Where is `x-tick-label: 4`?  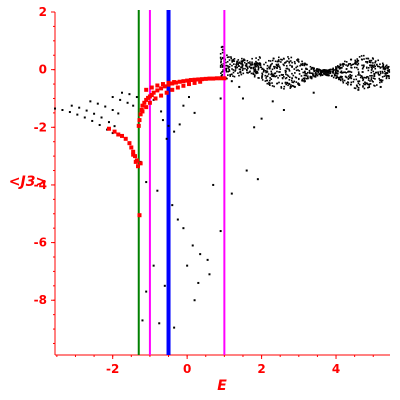 x-tick-label: 4 is located at coordinates (336, 369).